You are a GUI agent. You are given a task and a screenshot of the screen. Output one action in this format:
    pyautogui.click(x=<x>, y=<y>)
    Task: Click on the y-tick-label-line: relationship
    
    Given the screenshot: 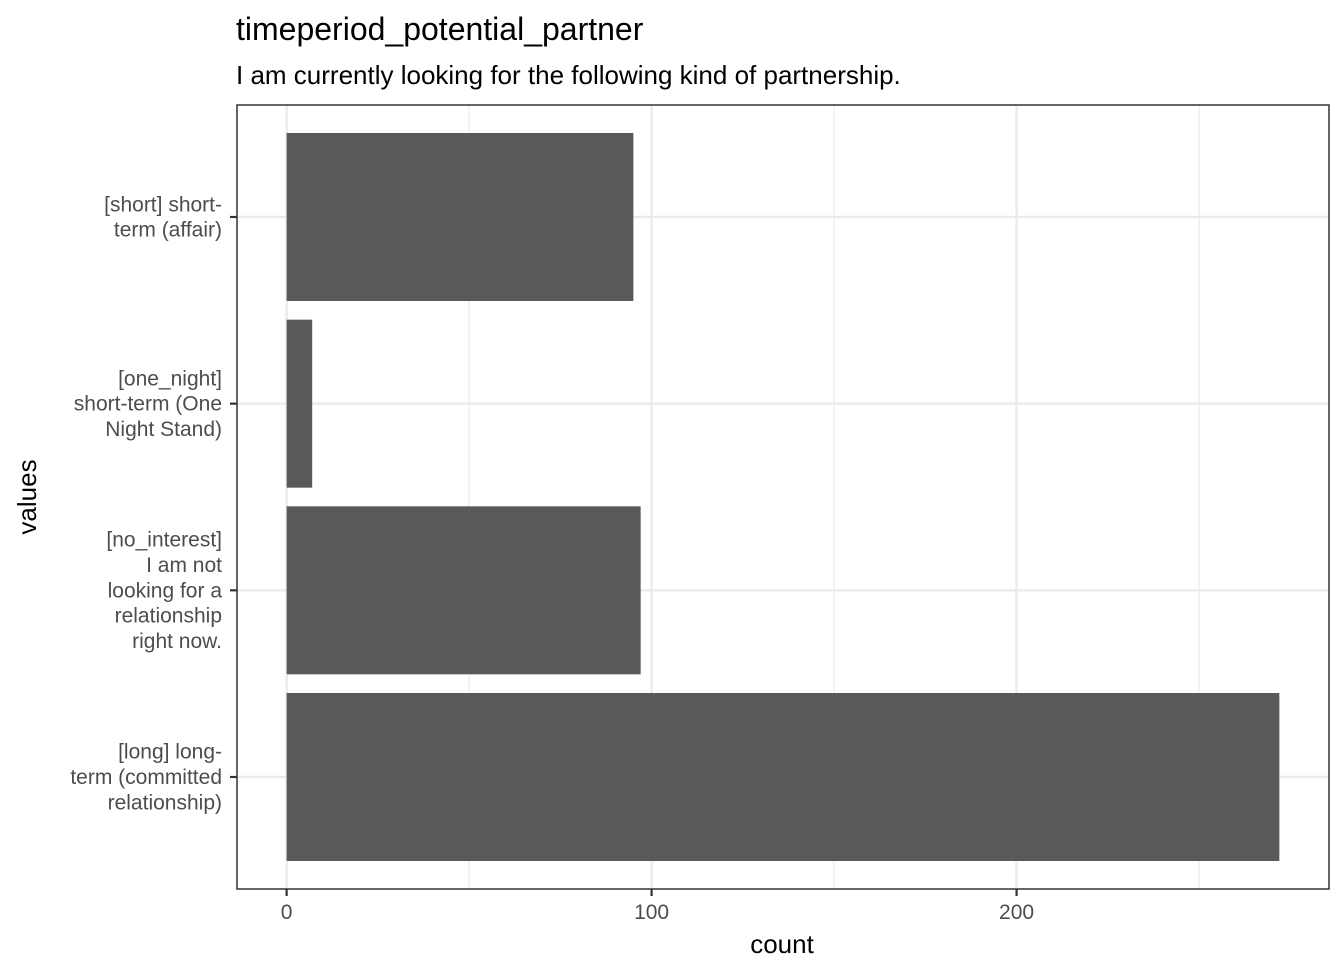 What is the action you would take?
    pyautogui.click(x=168, y=616)
    